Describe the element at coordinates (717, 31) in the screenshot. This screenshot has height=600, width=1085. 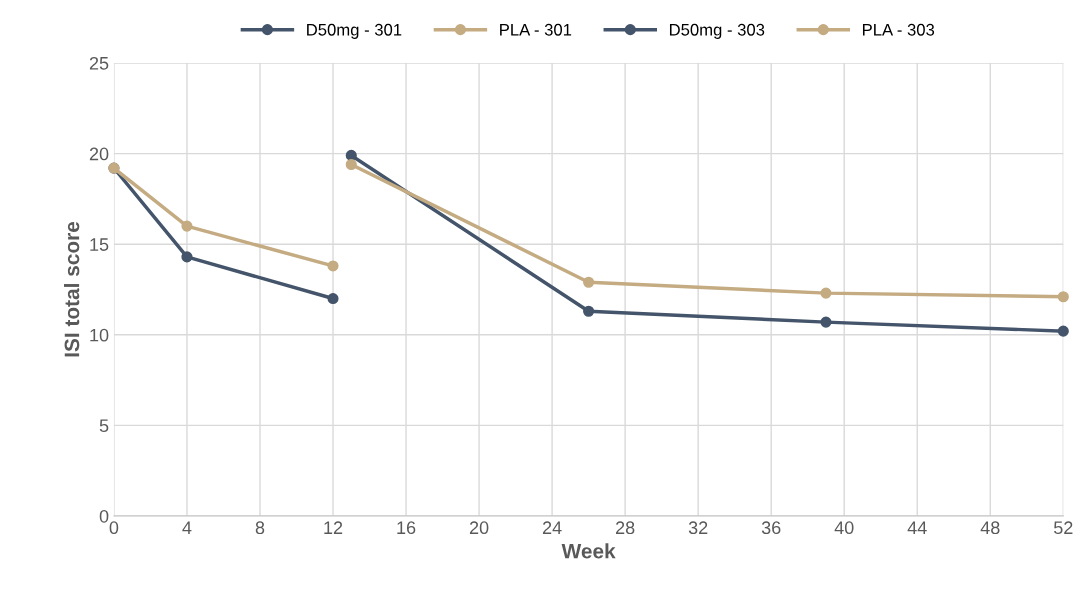
I see `legend-label: D50mg - 303` at that location.